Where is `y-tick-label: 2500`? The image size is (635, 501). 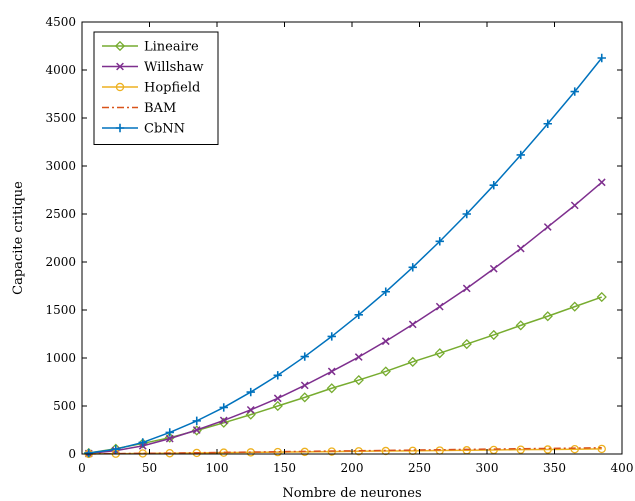
y-tick-label: 2500 is located at coordinates (60, 214).